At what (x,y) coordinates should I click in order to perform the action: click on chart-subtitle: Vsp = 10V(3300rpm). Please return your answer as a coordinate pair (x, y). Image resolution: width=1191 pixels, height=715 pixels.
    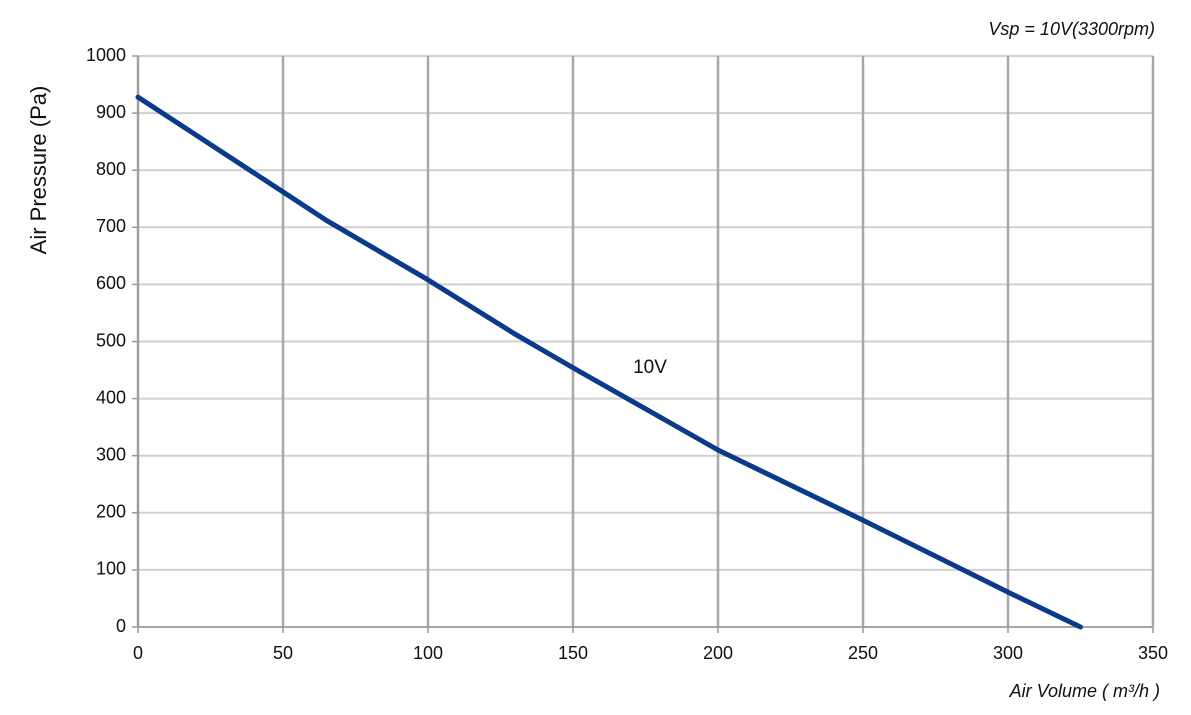
    Looking at the image, I should click on (1071, 29).